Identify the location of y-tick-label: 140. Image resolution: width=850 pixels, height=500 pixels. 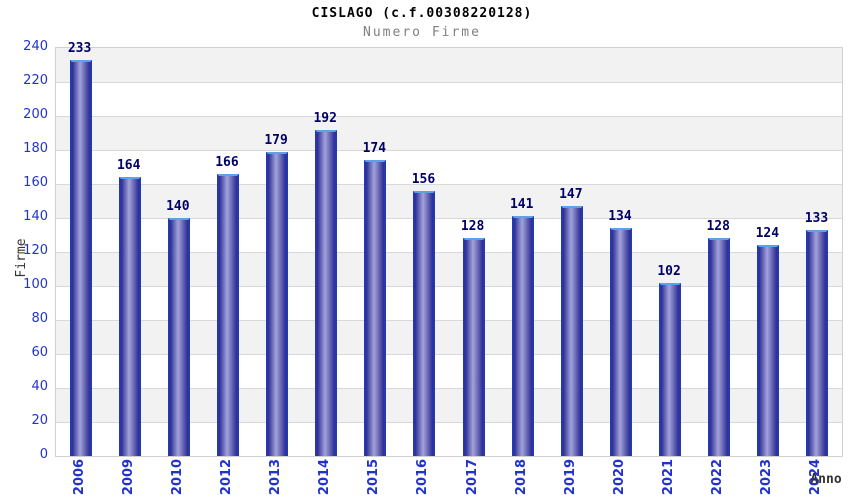
(35, 216).